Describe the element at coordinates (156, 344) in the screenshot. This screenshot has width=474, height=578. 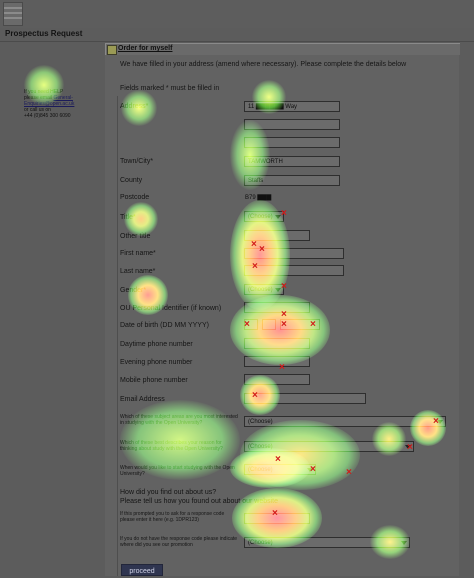
I see `daytime-phone-label: Daytime phone number` at that location.